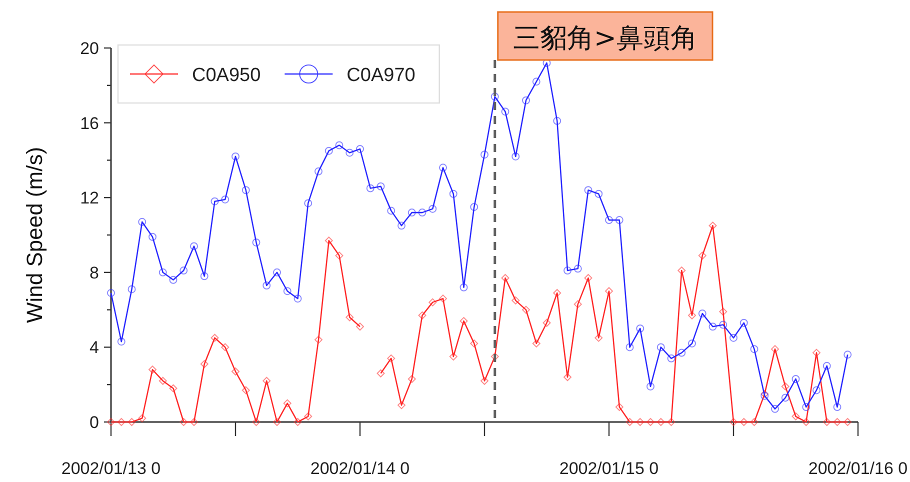  What do you see at coordinates (360, 468) in the screenshot?
I see `x-tick-label: 2002/01/14 0` at bounding box center [360, 468].